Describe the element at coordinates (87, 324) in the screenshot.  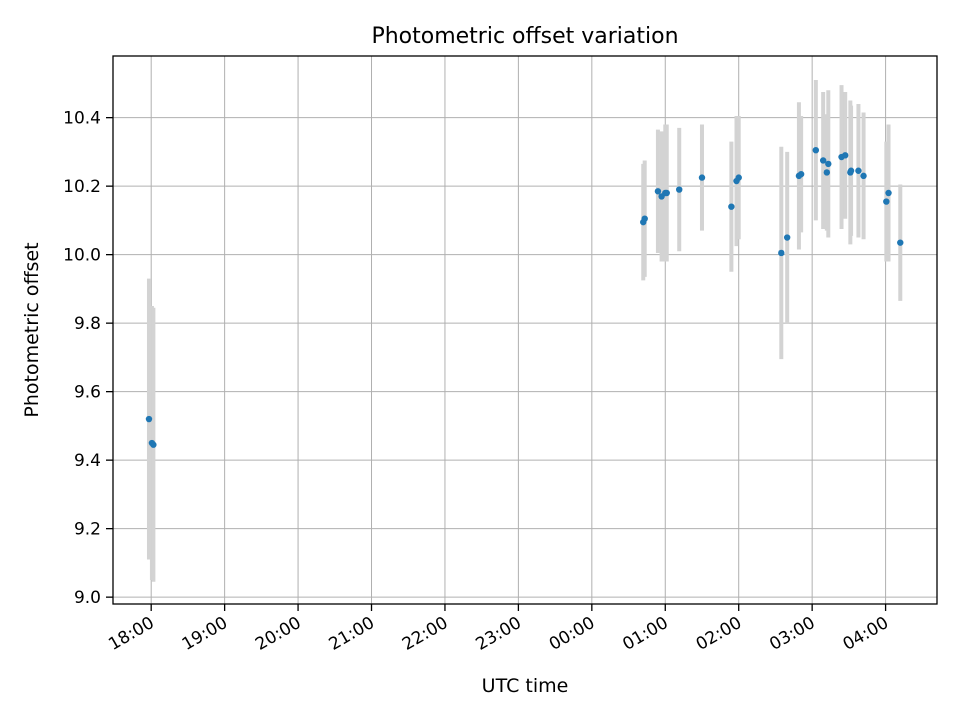
I see `y-tick-label: 9.8` at that location.